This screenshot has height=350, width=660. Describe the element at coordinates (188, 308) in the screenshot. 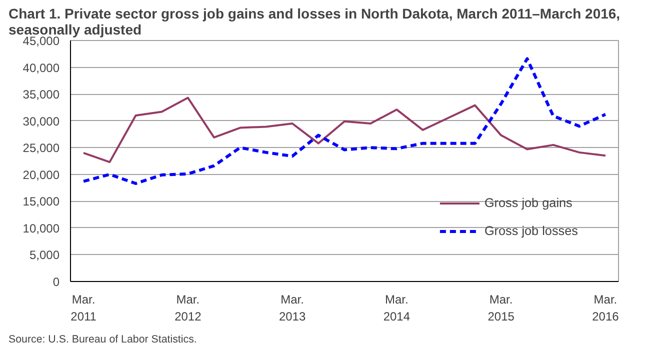

I see `x-tick-label: Mar. 2012` at that location.